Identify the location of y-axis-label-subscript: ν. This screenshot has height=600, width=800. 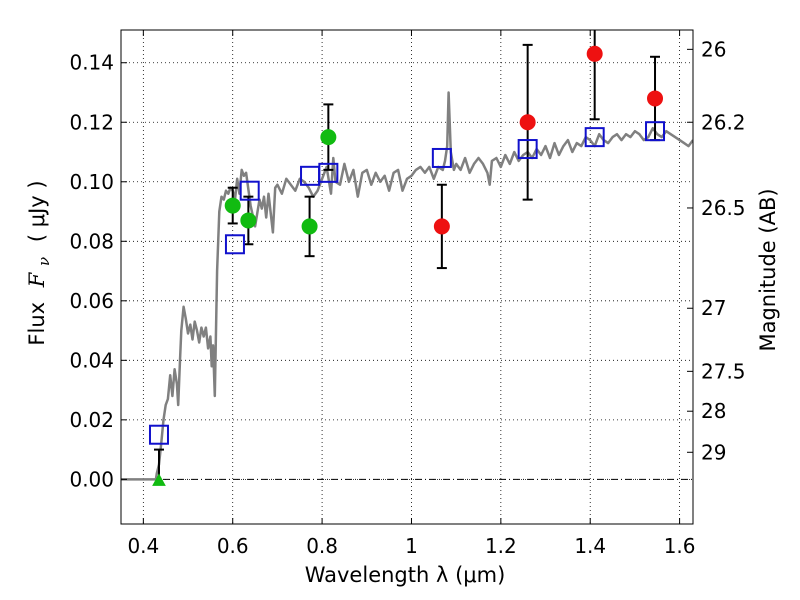
(44, 261).